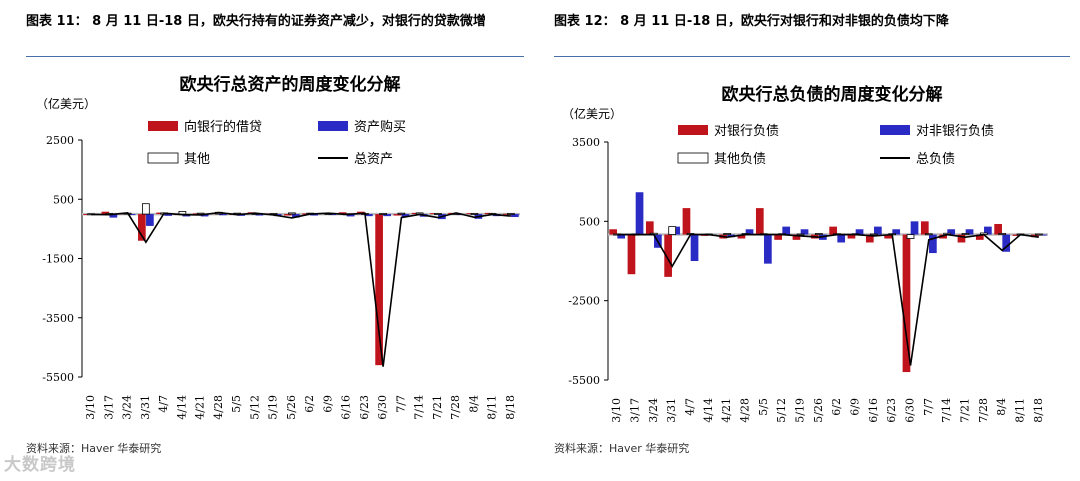 The image size is (1080, 481). Describe the element at coordinates (828, 299) in the screenshot. I see `total-line` at that location.